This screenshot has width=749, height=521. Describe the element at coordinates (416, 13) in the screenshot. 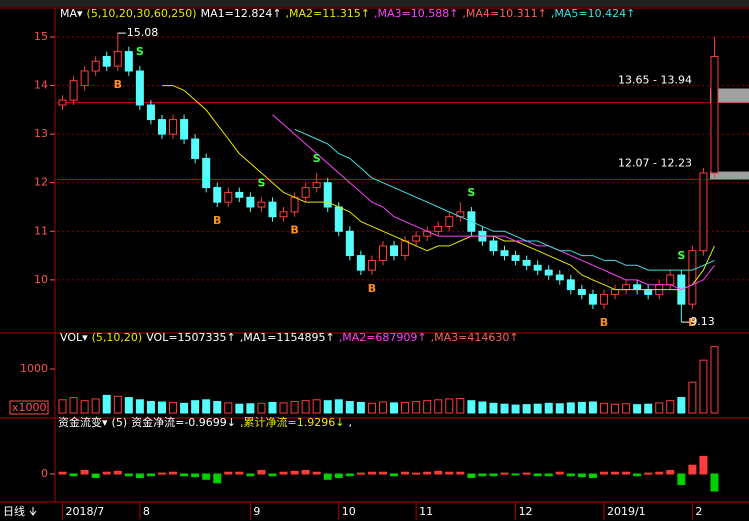

I see `header-item: ,MA3=10.588↑` at that location.